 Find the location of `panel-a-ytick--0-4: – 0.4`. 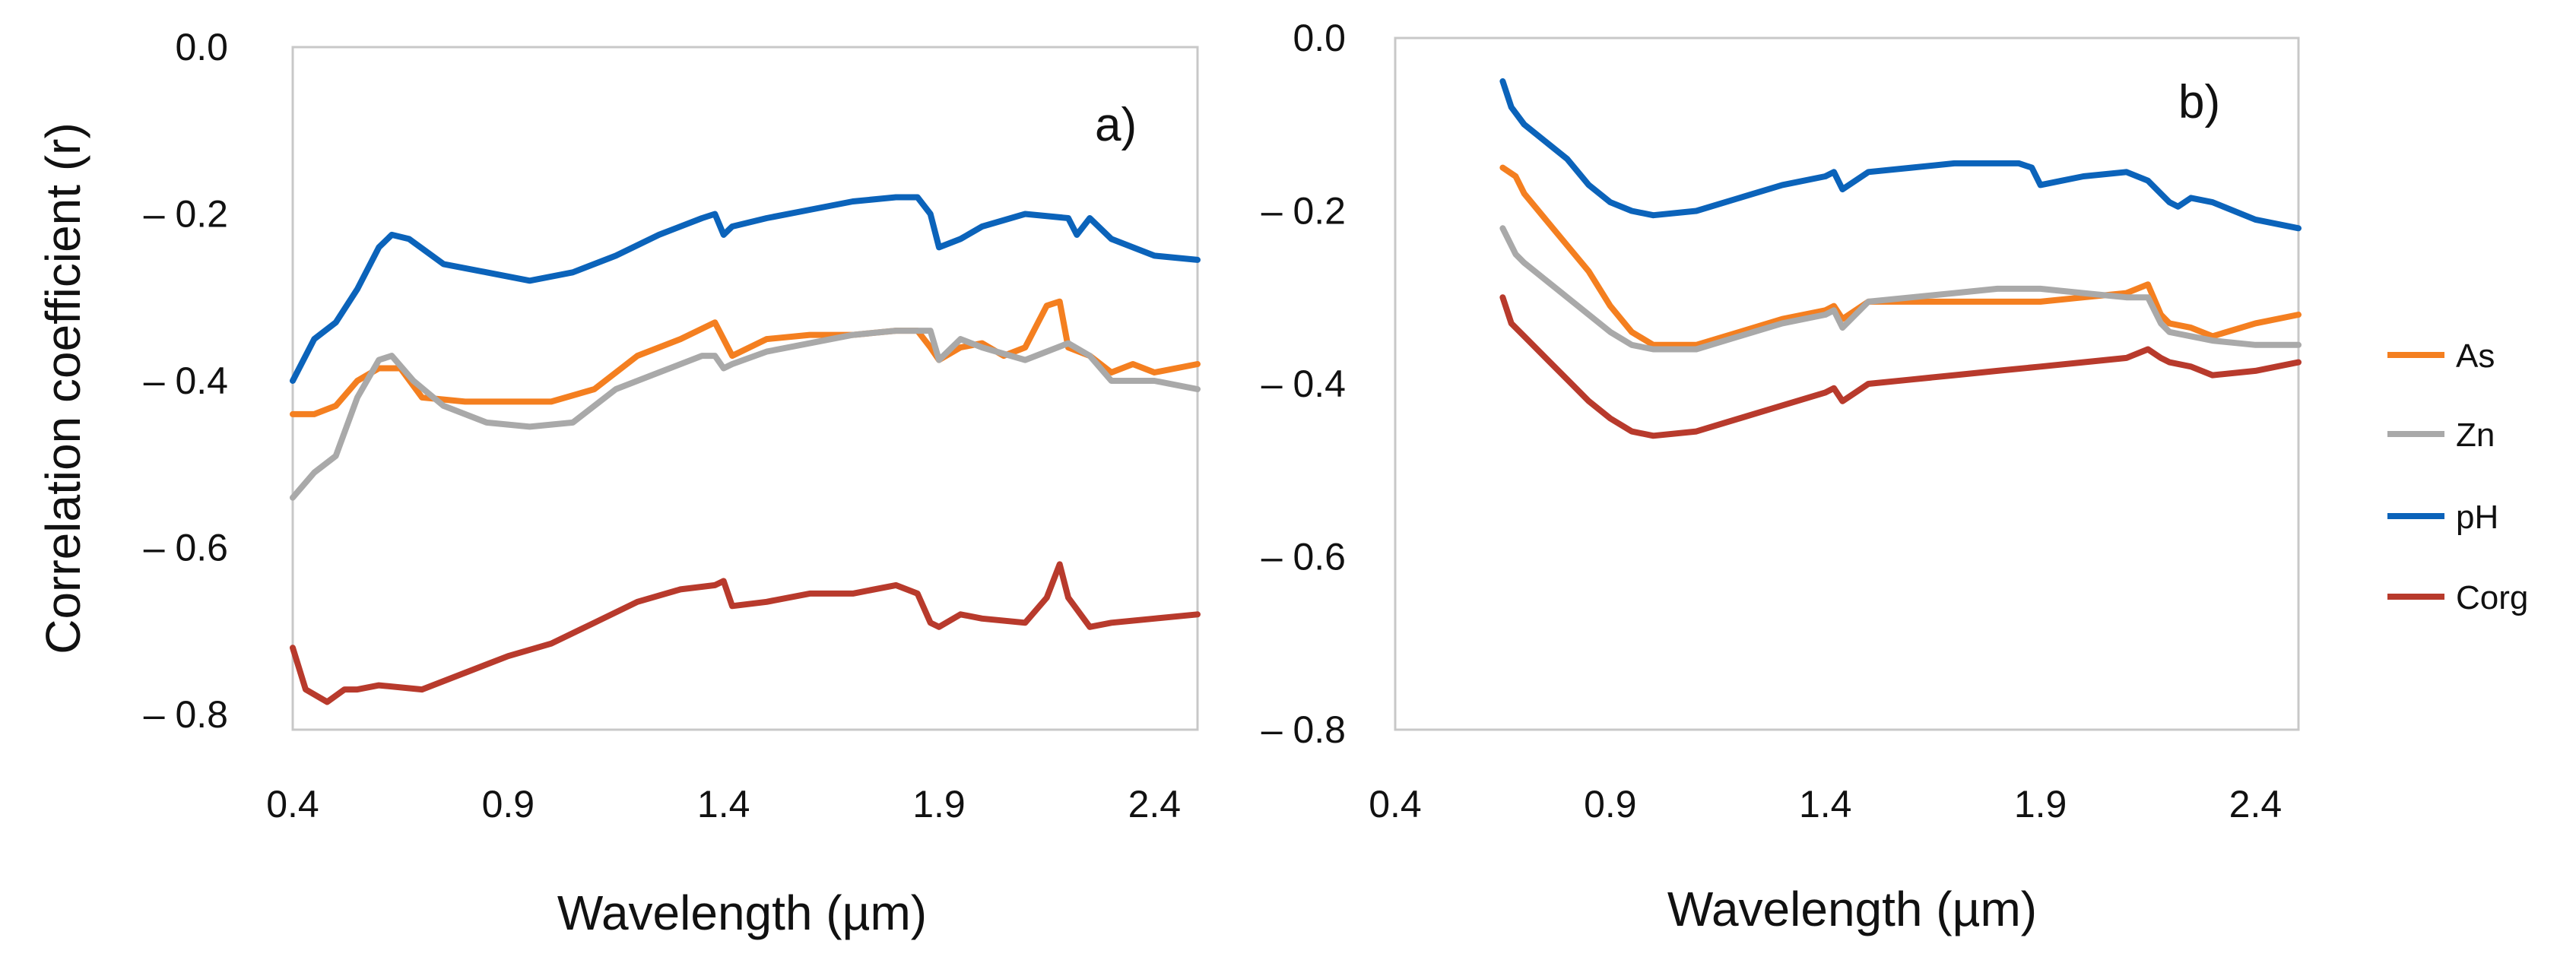

panel-a-ytick--0-4: – 0.4 is located at coordinates (186, 381).